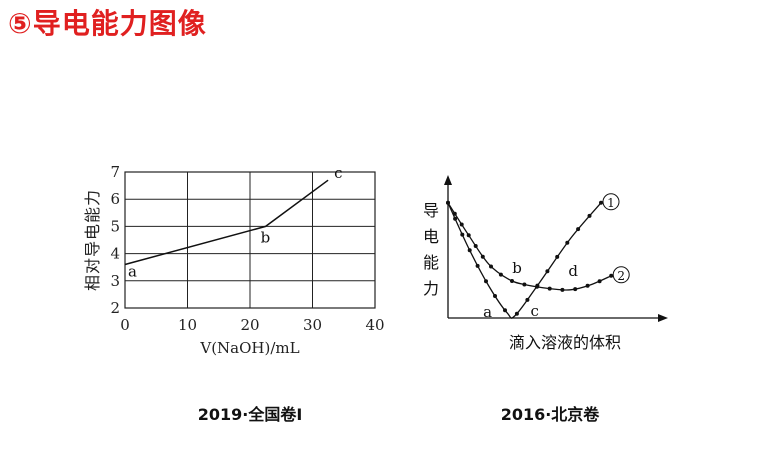 The height and width of the screenshot is (468, 781). What do you see at coordinates (535, 311) in the screenshot?
I see `chart2-point-label-c: c` at bounding box center [535, 311].